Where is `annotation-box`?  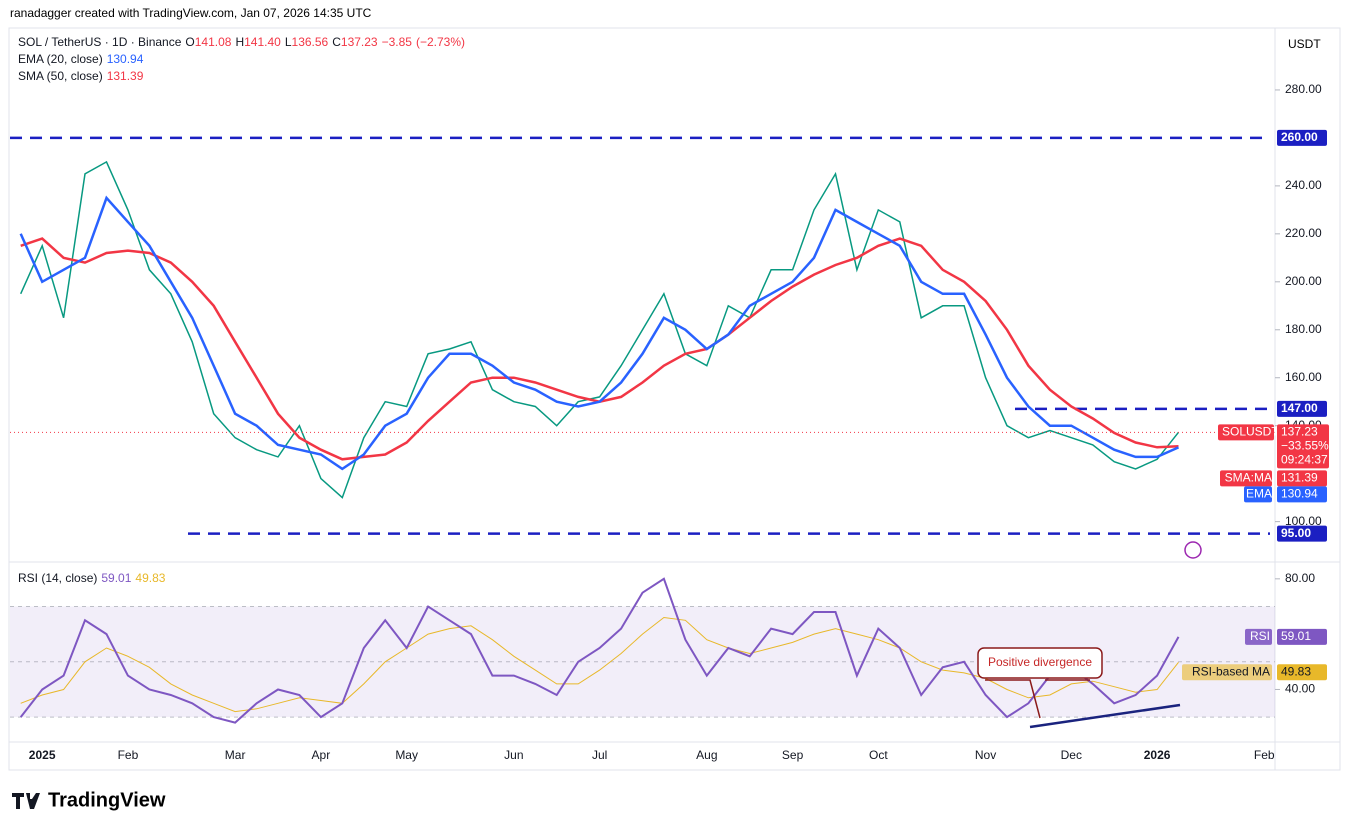 annotation-box is located at coordinates (1040, 663).